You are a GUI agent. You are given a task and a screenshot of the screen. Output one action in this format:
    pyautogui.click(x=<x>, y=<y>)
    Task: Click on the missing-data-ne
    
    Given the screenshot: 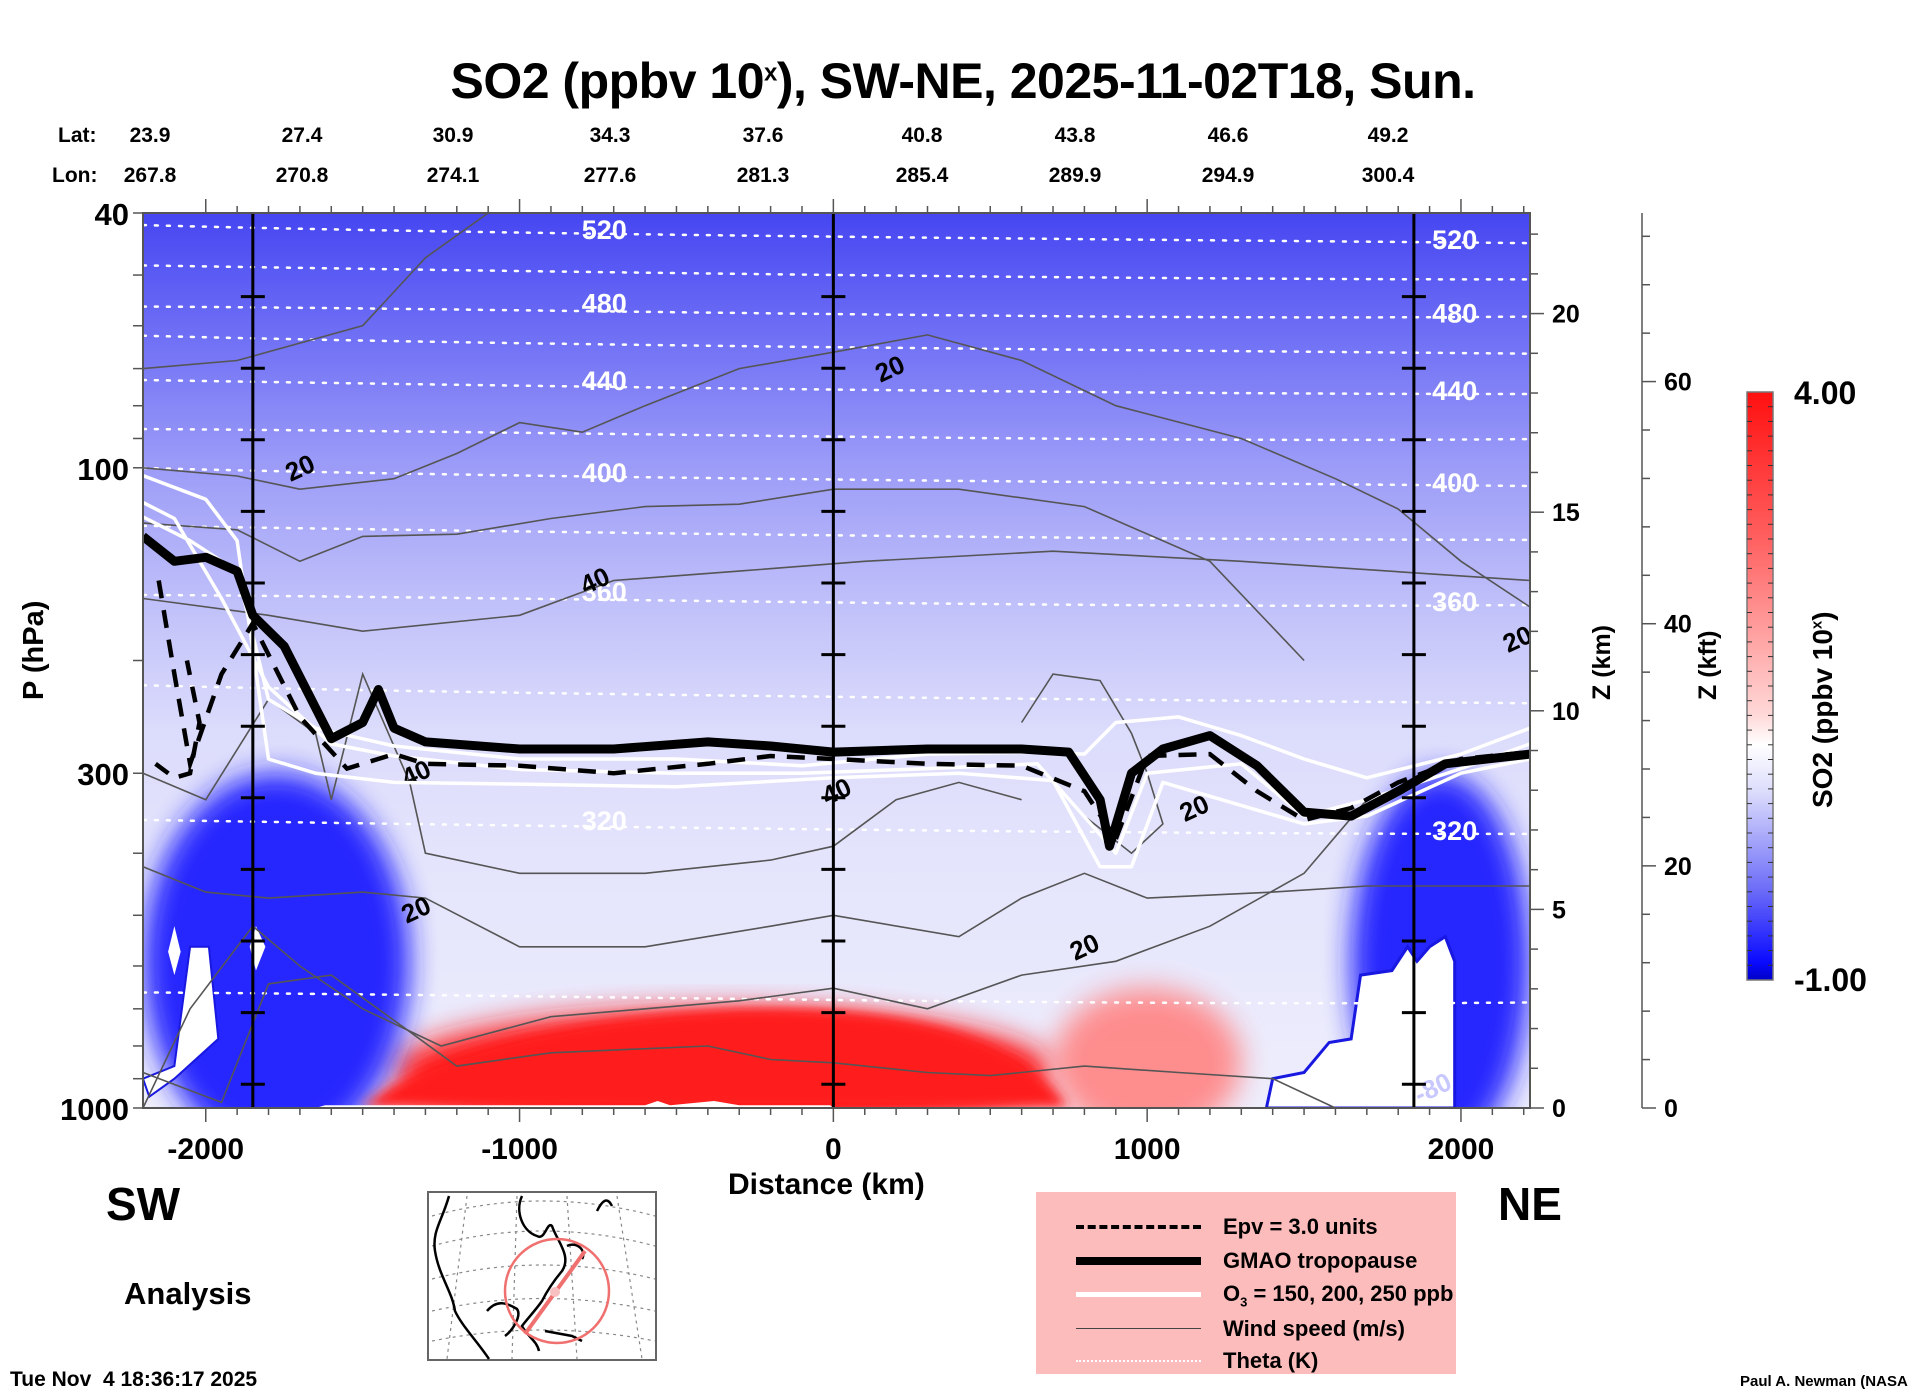 What is the action you would take?
    pyautogui.click(x=1360, y=1021)
    